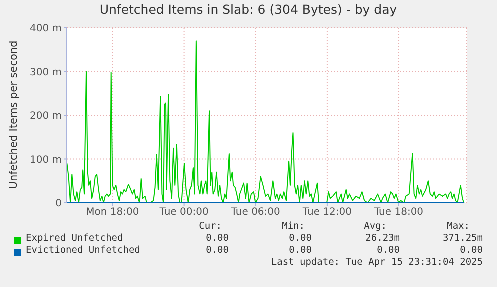 The image size is (497, 287). Describe the element at coordinates (377, 262) in the screenshot. I see `text: Last update: Tue Apr 15 23:31:04 2025` at that location.